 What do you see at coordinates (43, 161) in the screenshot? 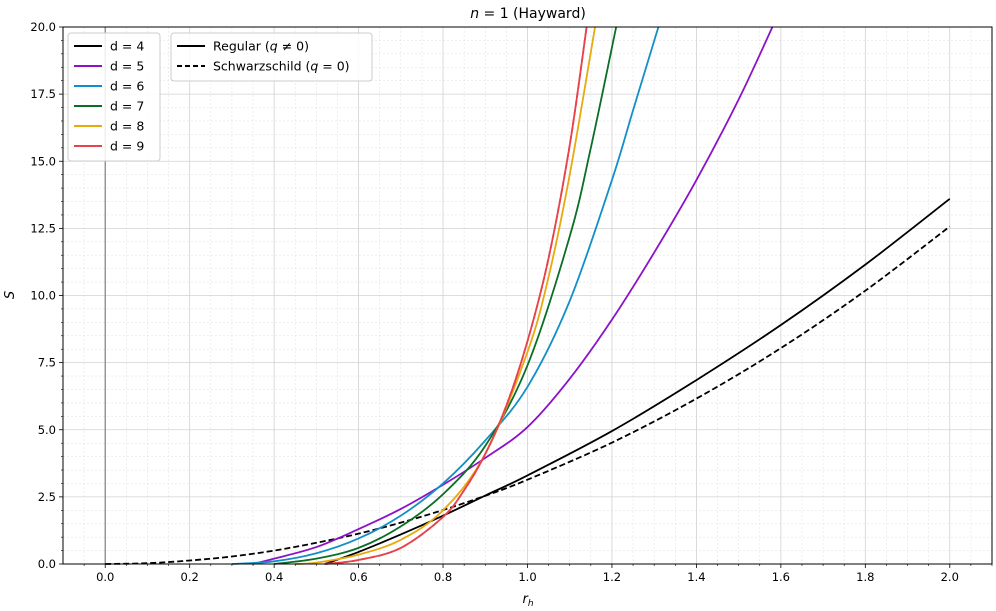
I see `y-tick-label: 15.0` at bounding box center [43, 161].